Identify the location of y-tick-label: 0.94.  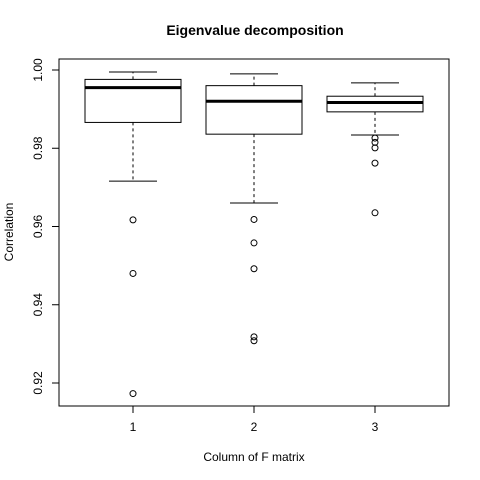
(38, 305).